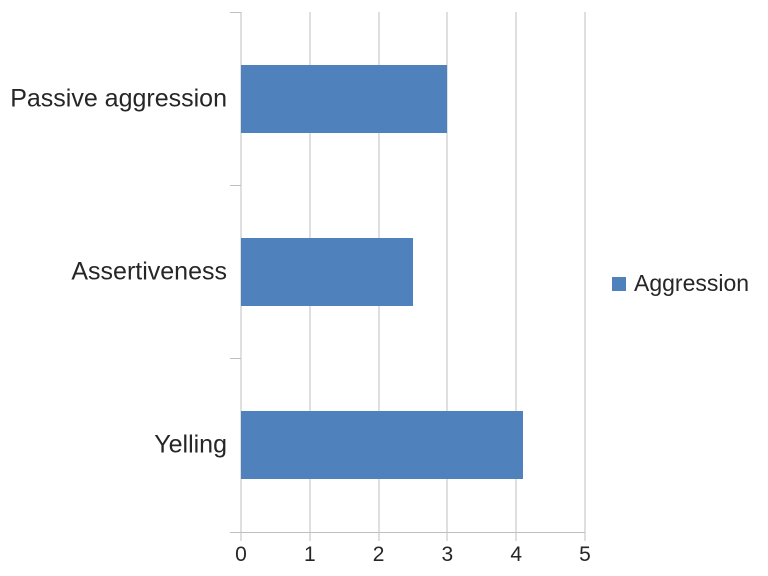 Image resolution: width=768 pixels, height=576 pixels. Describe the element at coordinates (447, 554) in the screenshot. I see `x-tick-label: 3` at that location.